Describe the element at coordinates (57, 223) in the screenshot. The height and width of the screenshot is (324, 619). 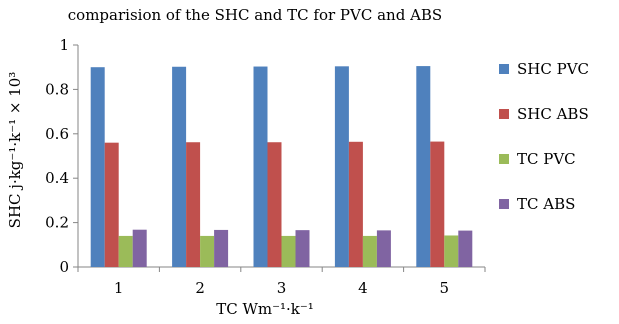
I see `y-tick-label: 0.2` at that location.